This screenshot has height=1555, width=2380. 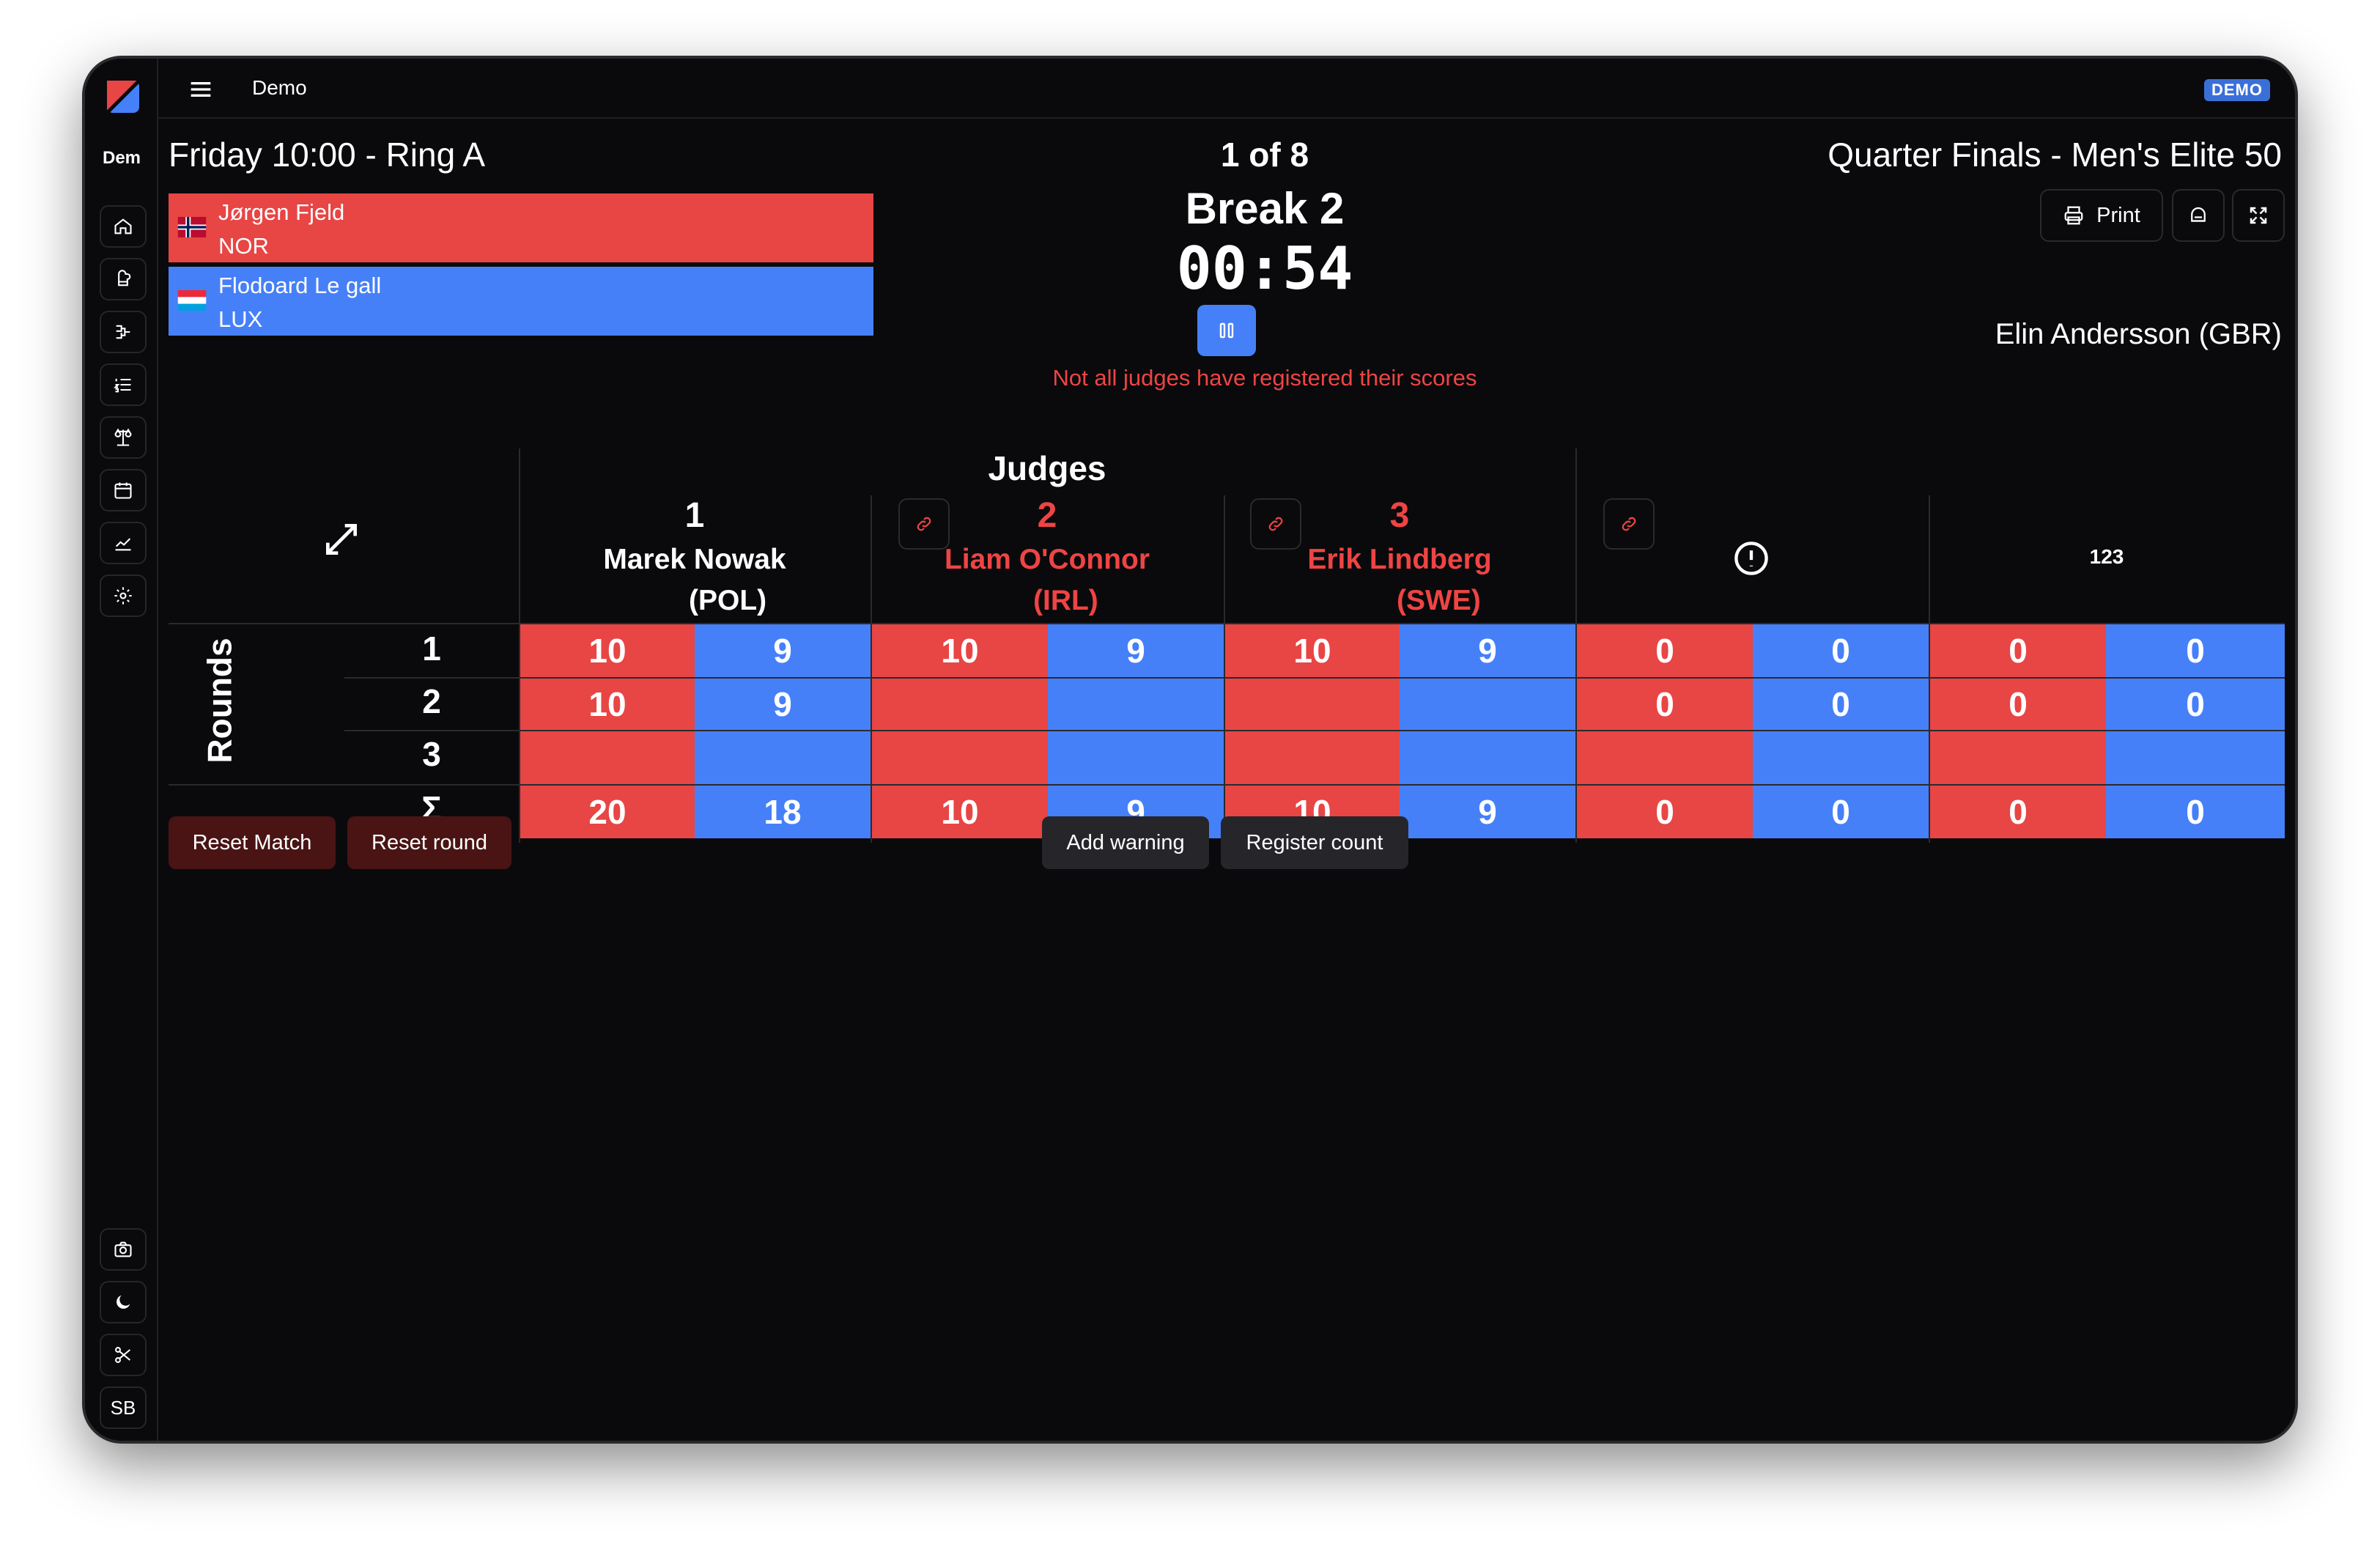 I want to click on printer-icon, so click(x=2073, y=215).